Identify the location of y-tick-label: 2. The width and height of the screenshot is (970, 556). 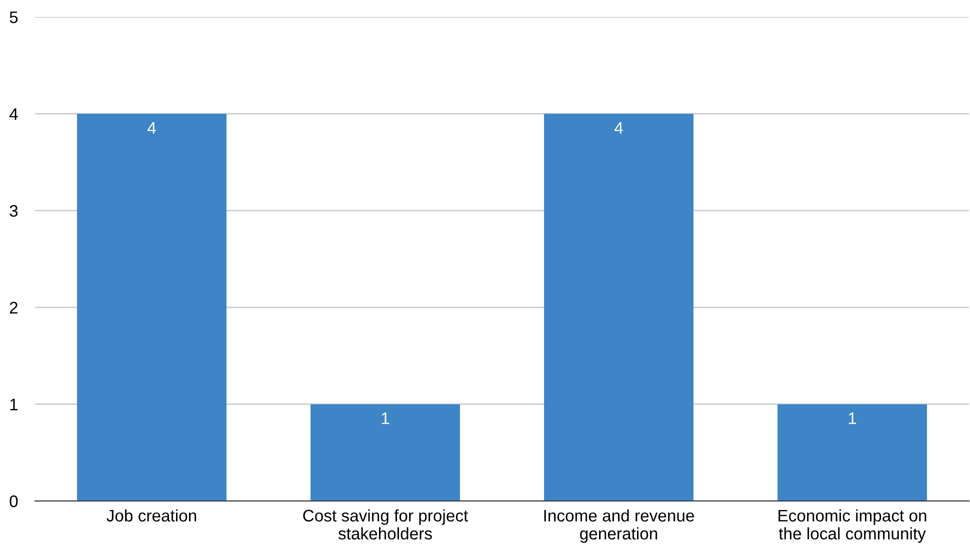
(14, 308).